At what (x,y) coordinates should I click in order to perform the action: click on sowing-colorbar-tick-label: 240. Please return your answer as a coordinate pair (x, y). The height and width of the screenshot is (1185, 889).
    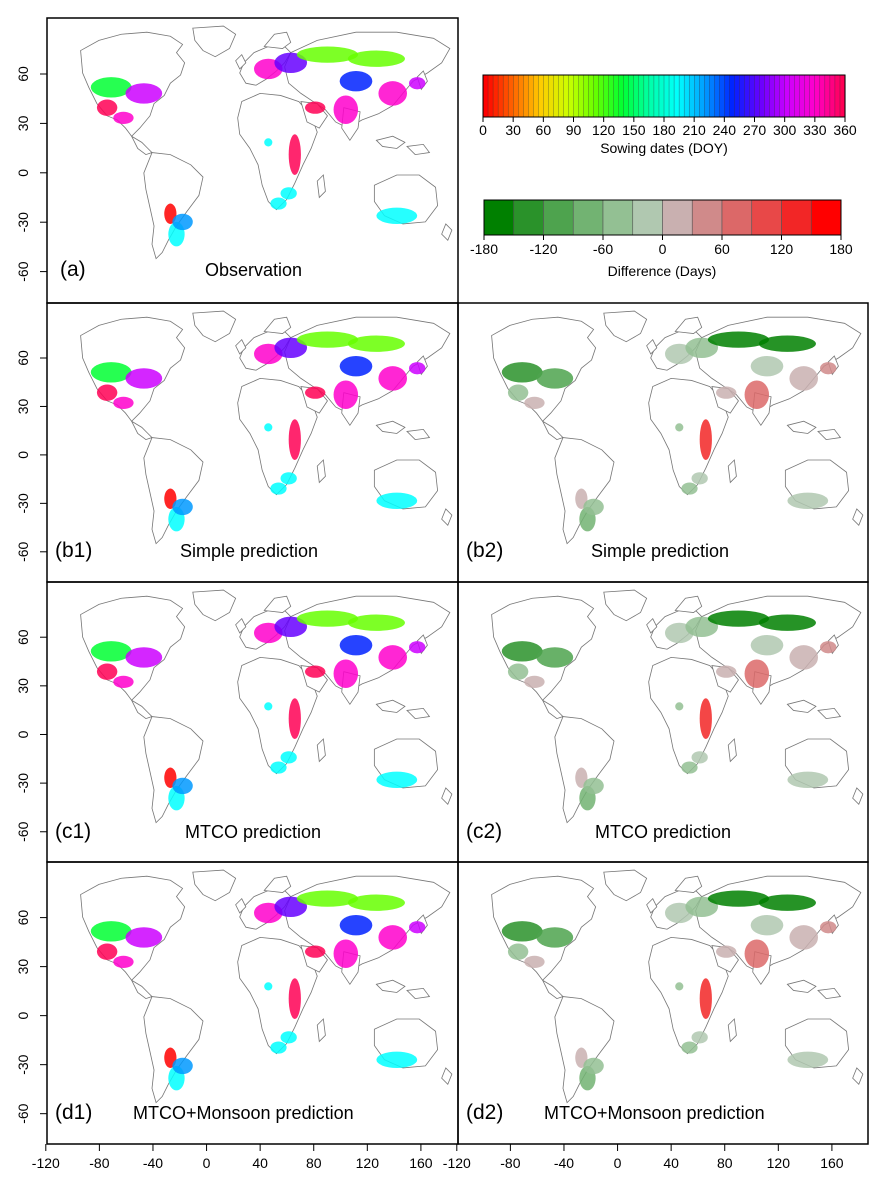
    Looking at the image, I should click on (725, 130).